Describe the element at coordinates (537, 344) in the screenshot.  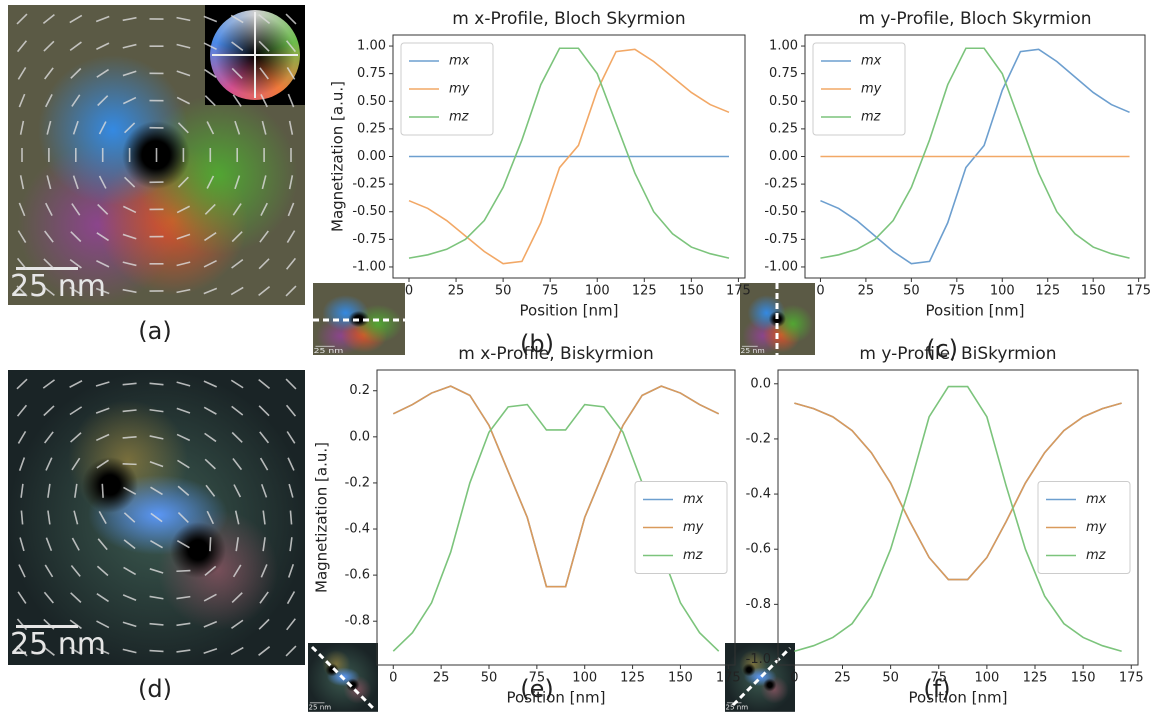
I see `panel-label: (b)` at that location.